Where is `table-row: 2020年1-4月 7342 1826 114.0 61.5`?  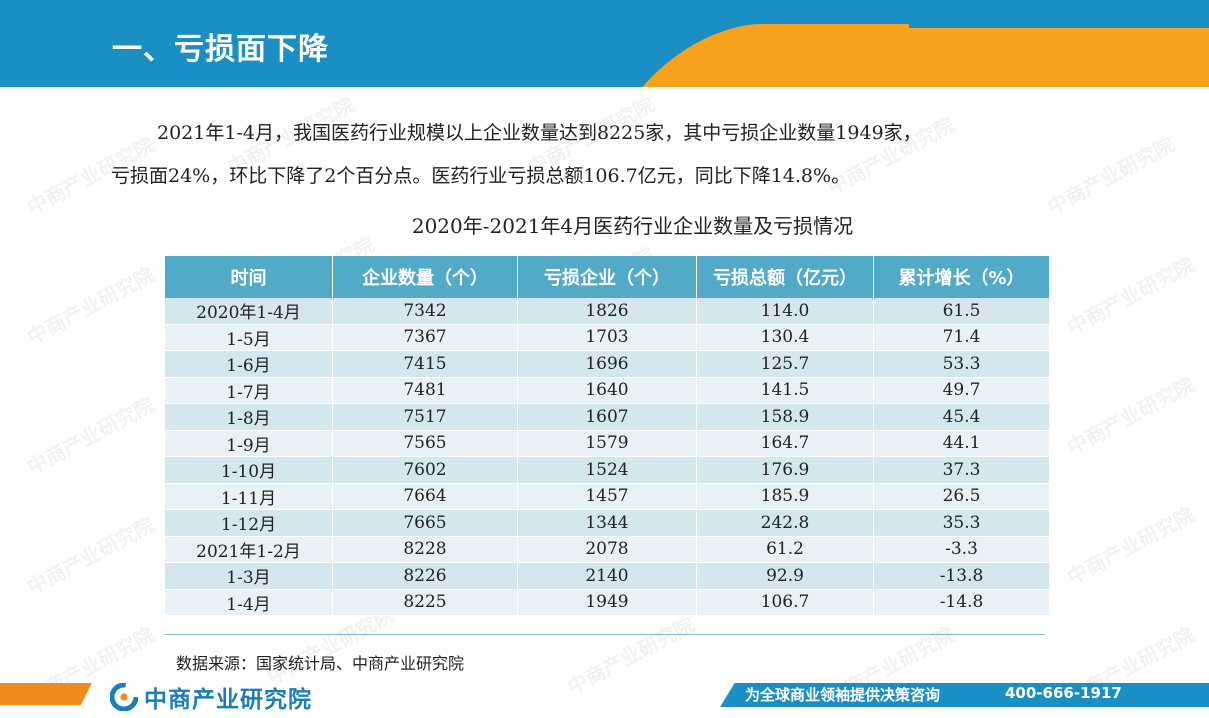
table-row: 2020年1-4月 7342 1826 114.0 61.5 is located at coordinates (607, 311).